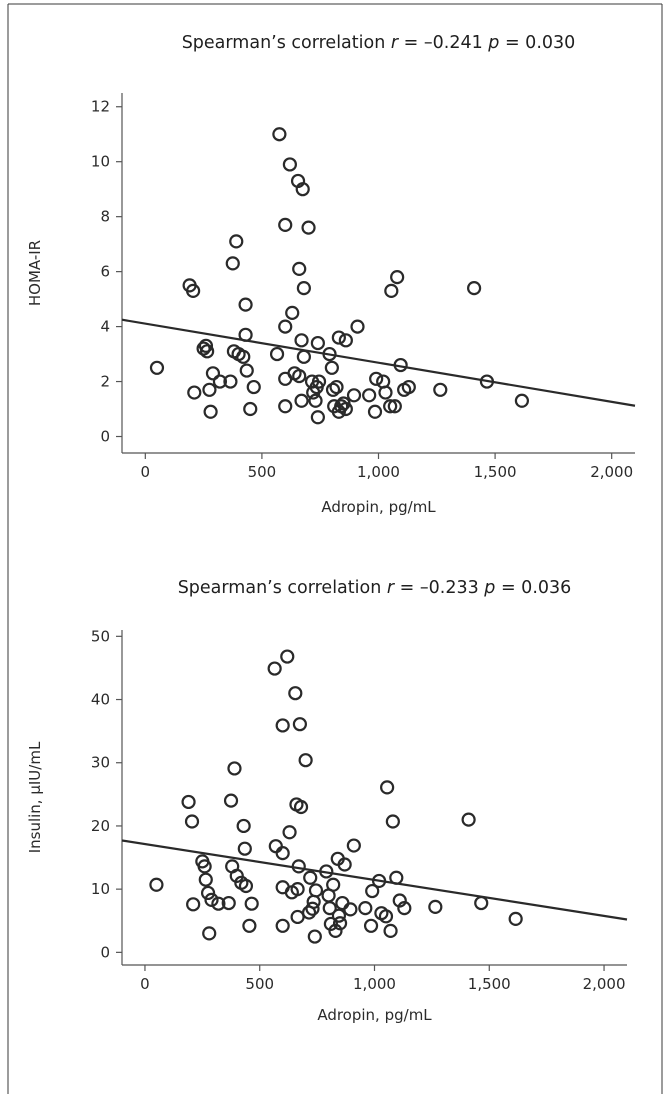 The height and width of the screenshot is (1094, 670). I want to click on title-r-val: = –0.233, so click(439, 588).